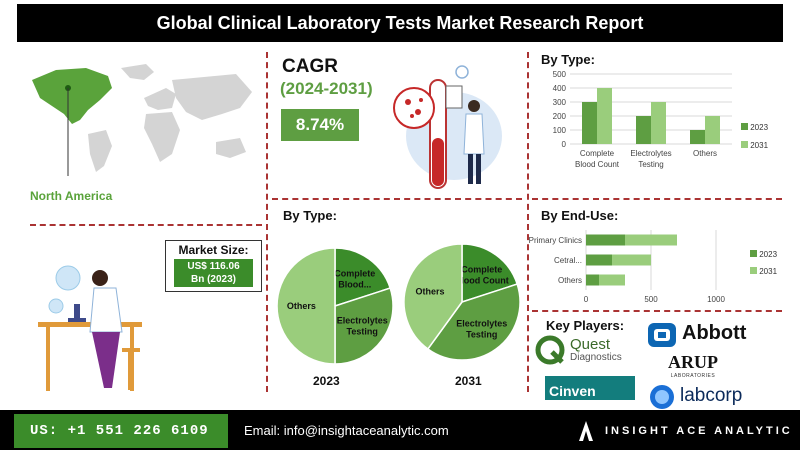  I want to click on divider-left-h, so click(146, 225).